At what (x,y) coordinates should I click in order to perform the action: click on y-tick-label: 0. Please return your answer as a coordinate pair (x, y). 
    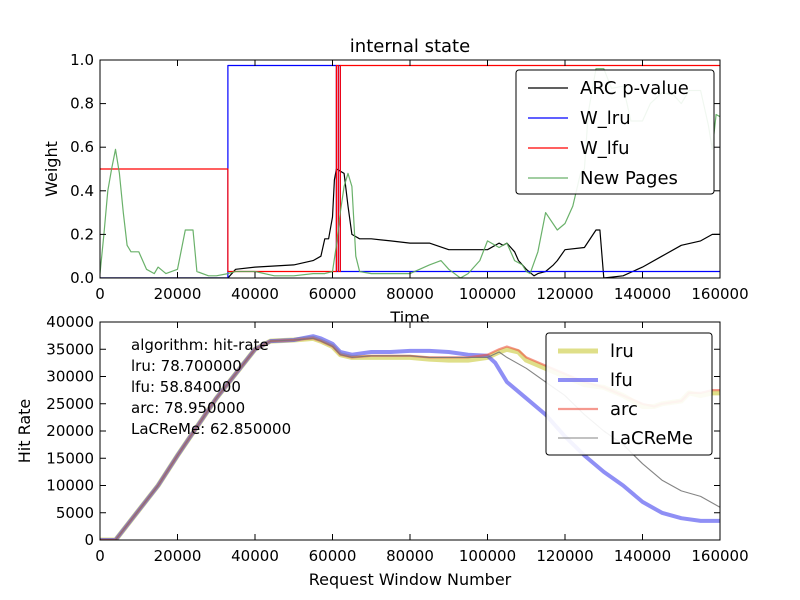
    Looking at the image, I should click on (89, 540).